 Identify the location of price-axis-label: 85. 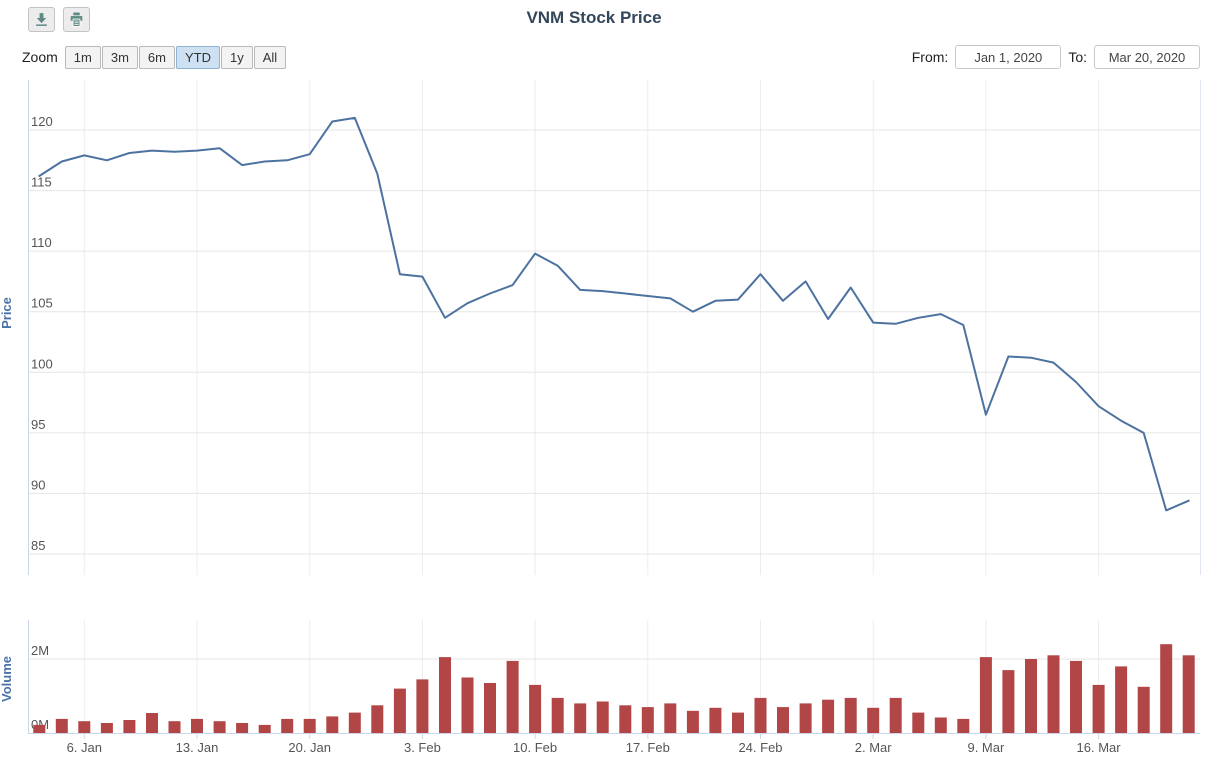
(38, 545).